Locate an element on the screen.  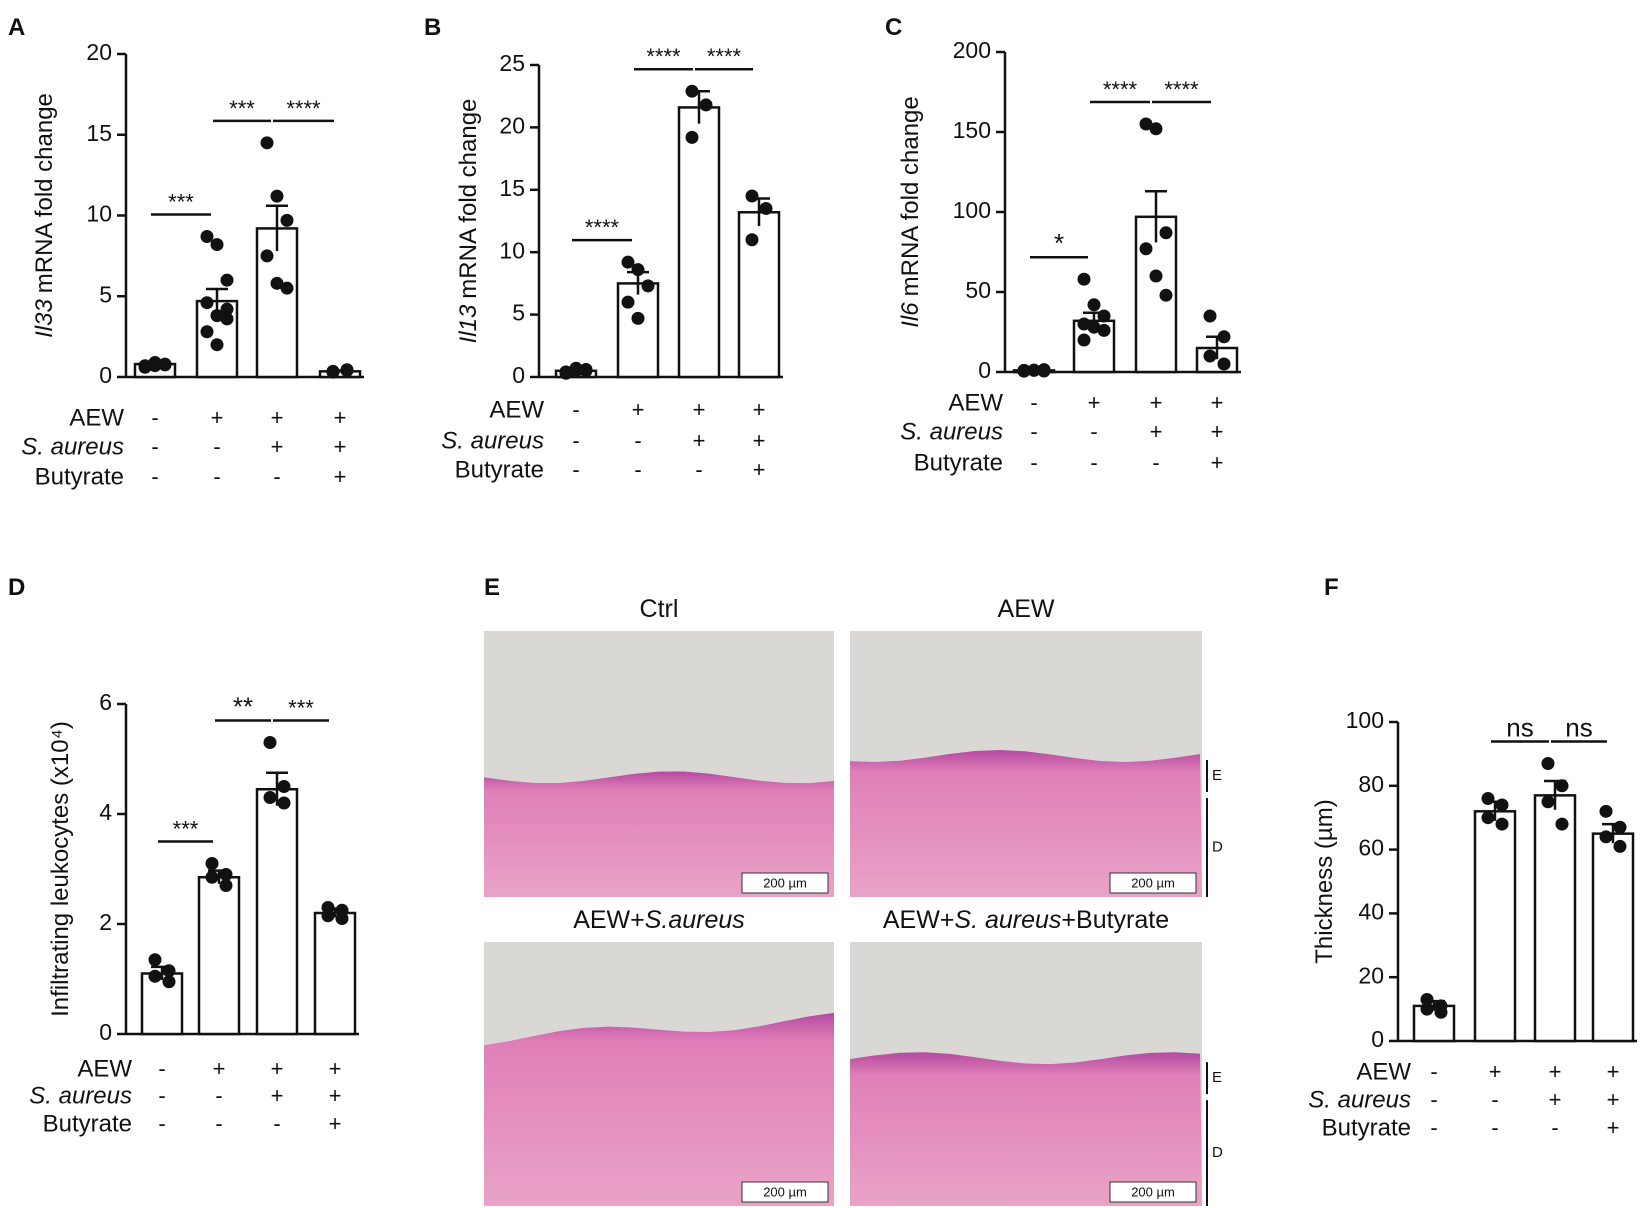
y-axis-label: Thickness (µm) is located at coordinates (1324, 881).